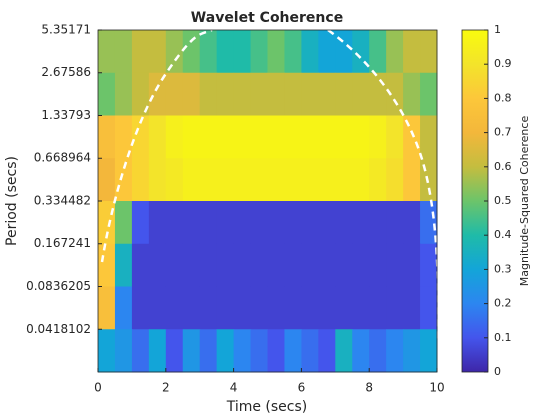 The image size is (560, 420). Describe the element at coordinates (66, 30) in the screenshot. I see `y-tick-label: 5.35171` at that location.